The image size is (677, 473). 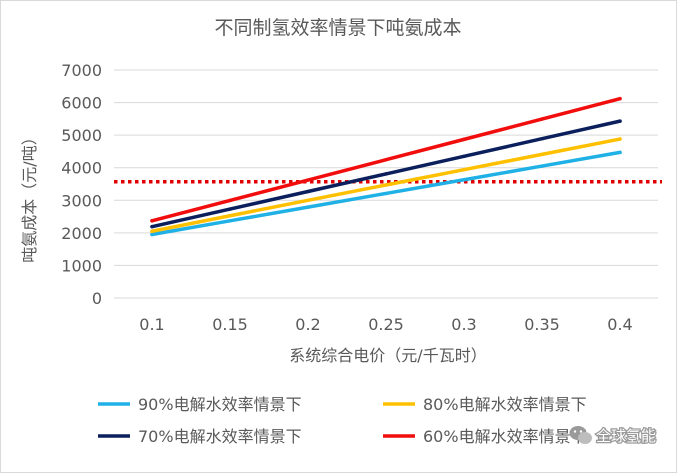 I want to click on x-tick-label: 0.25, so click(x=386, y=324).